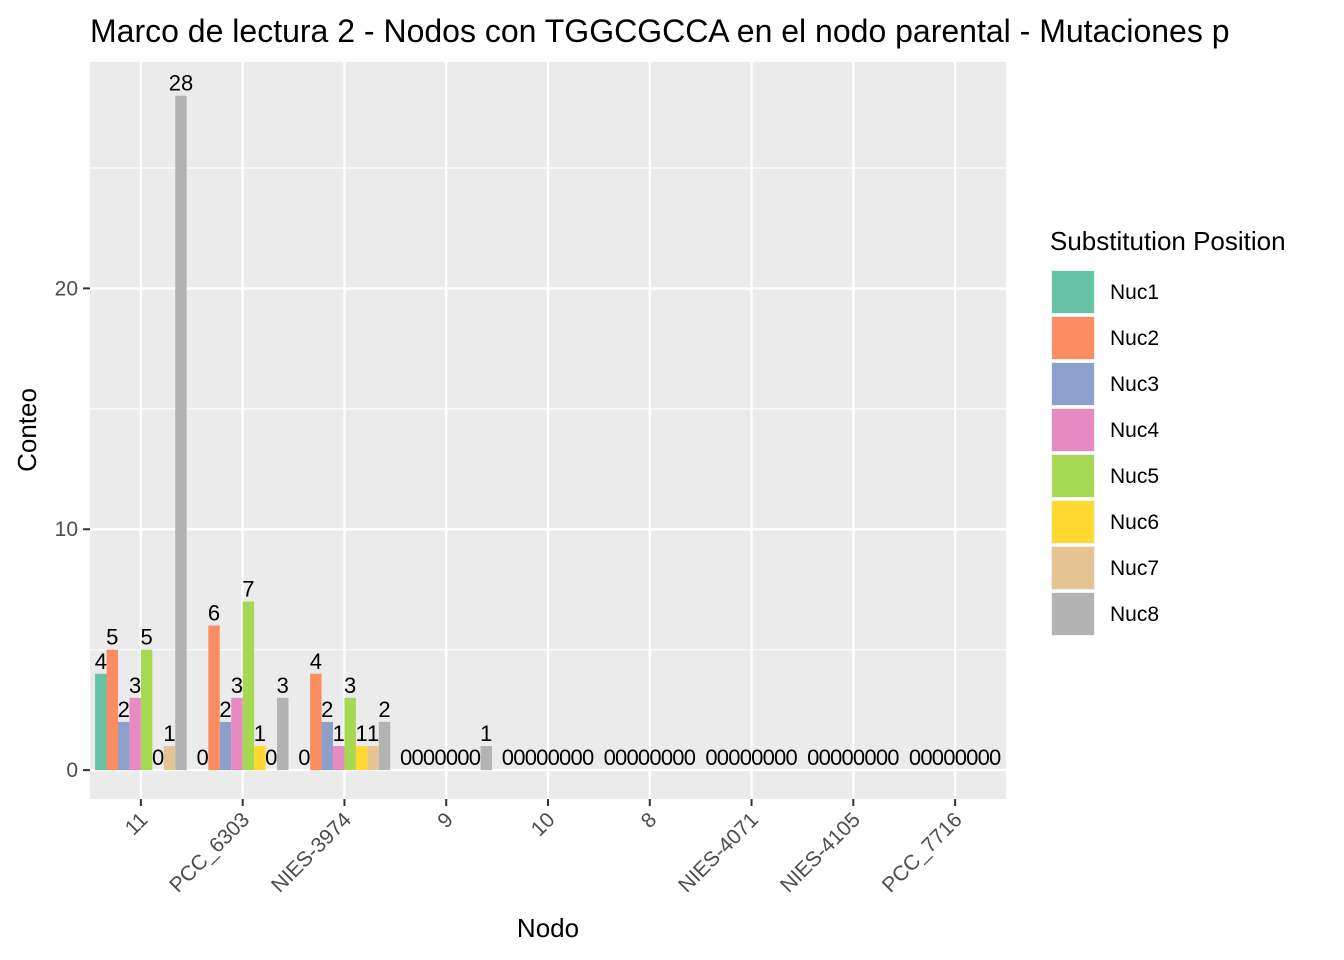 This screenshot has width=1344, height=960. Describe the element at coordinates (311, 852) in the screenshot. I see `x-tick-label: NIES-3974` at that location.